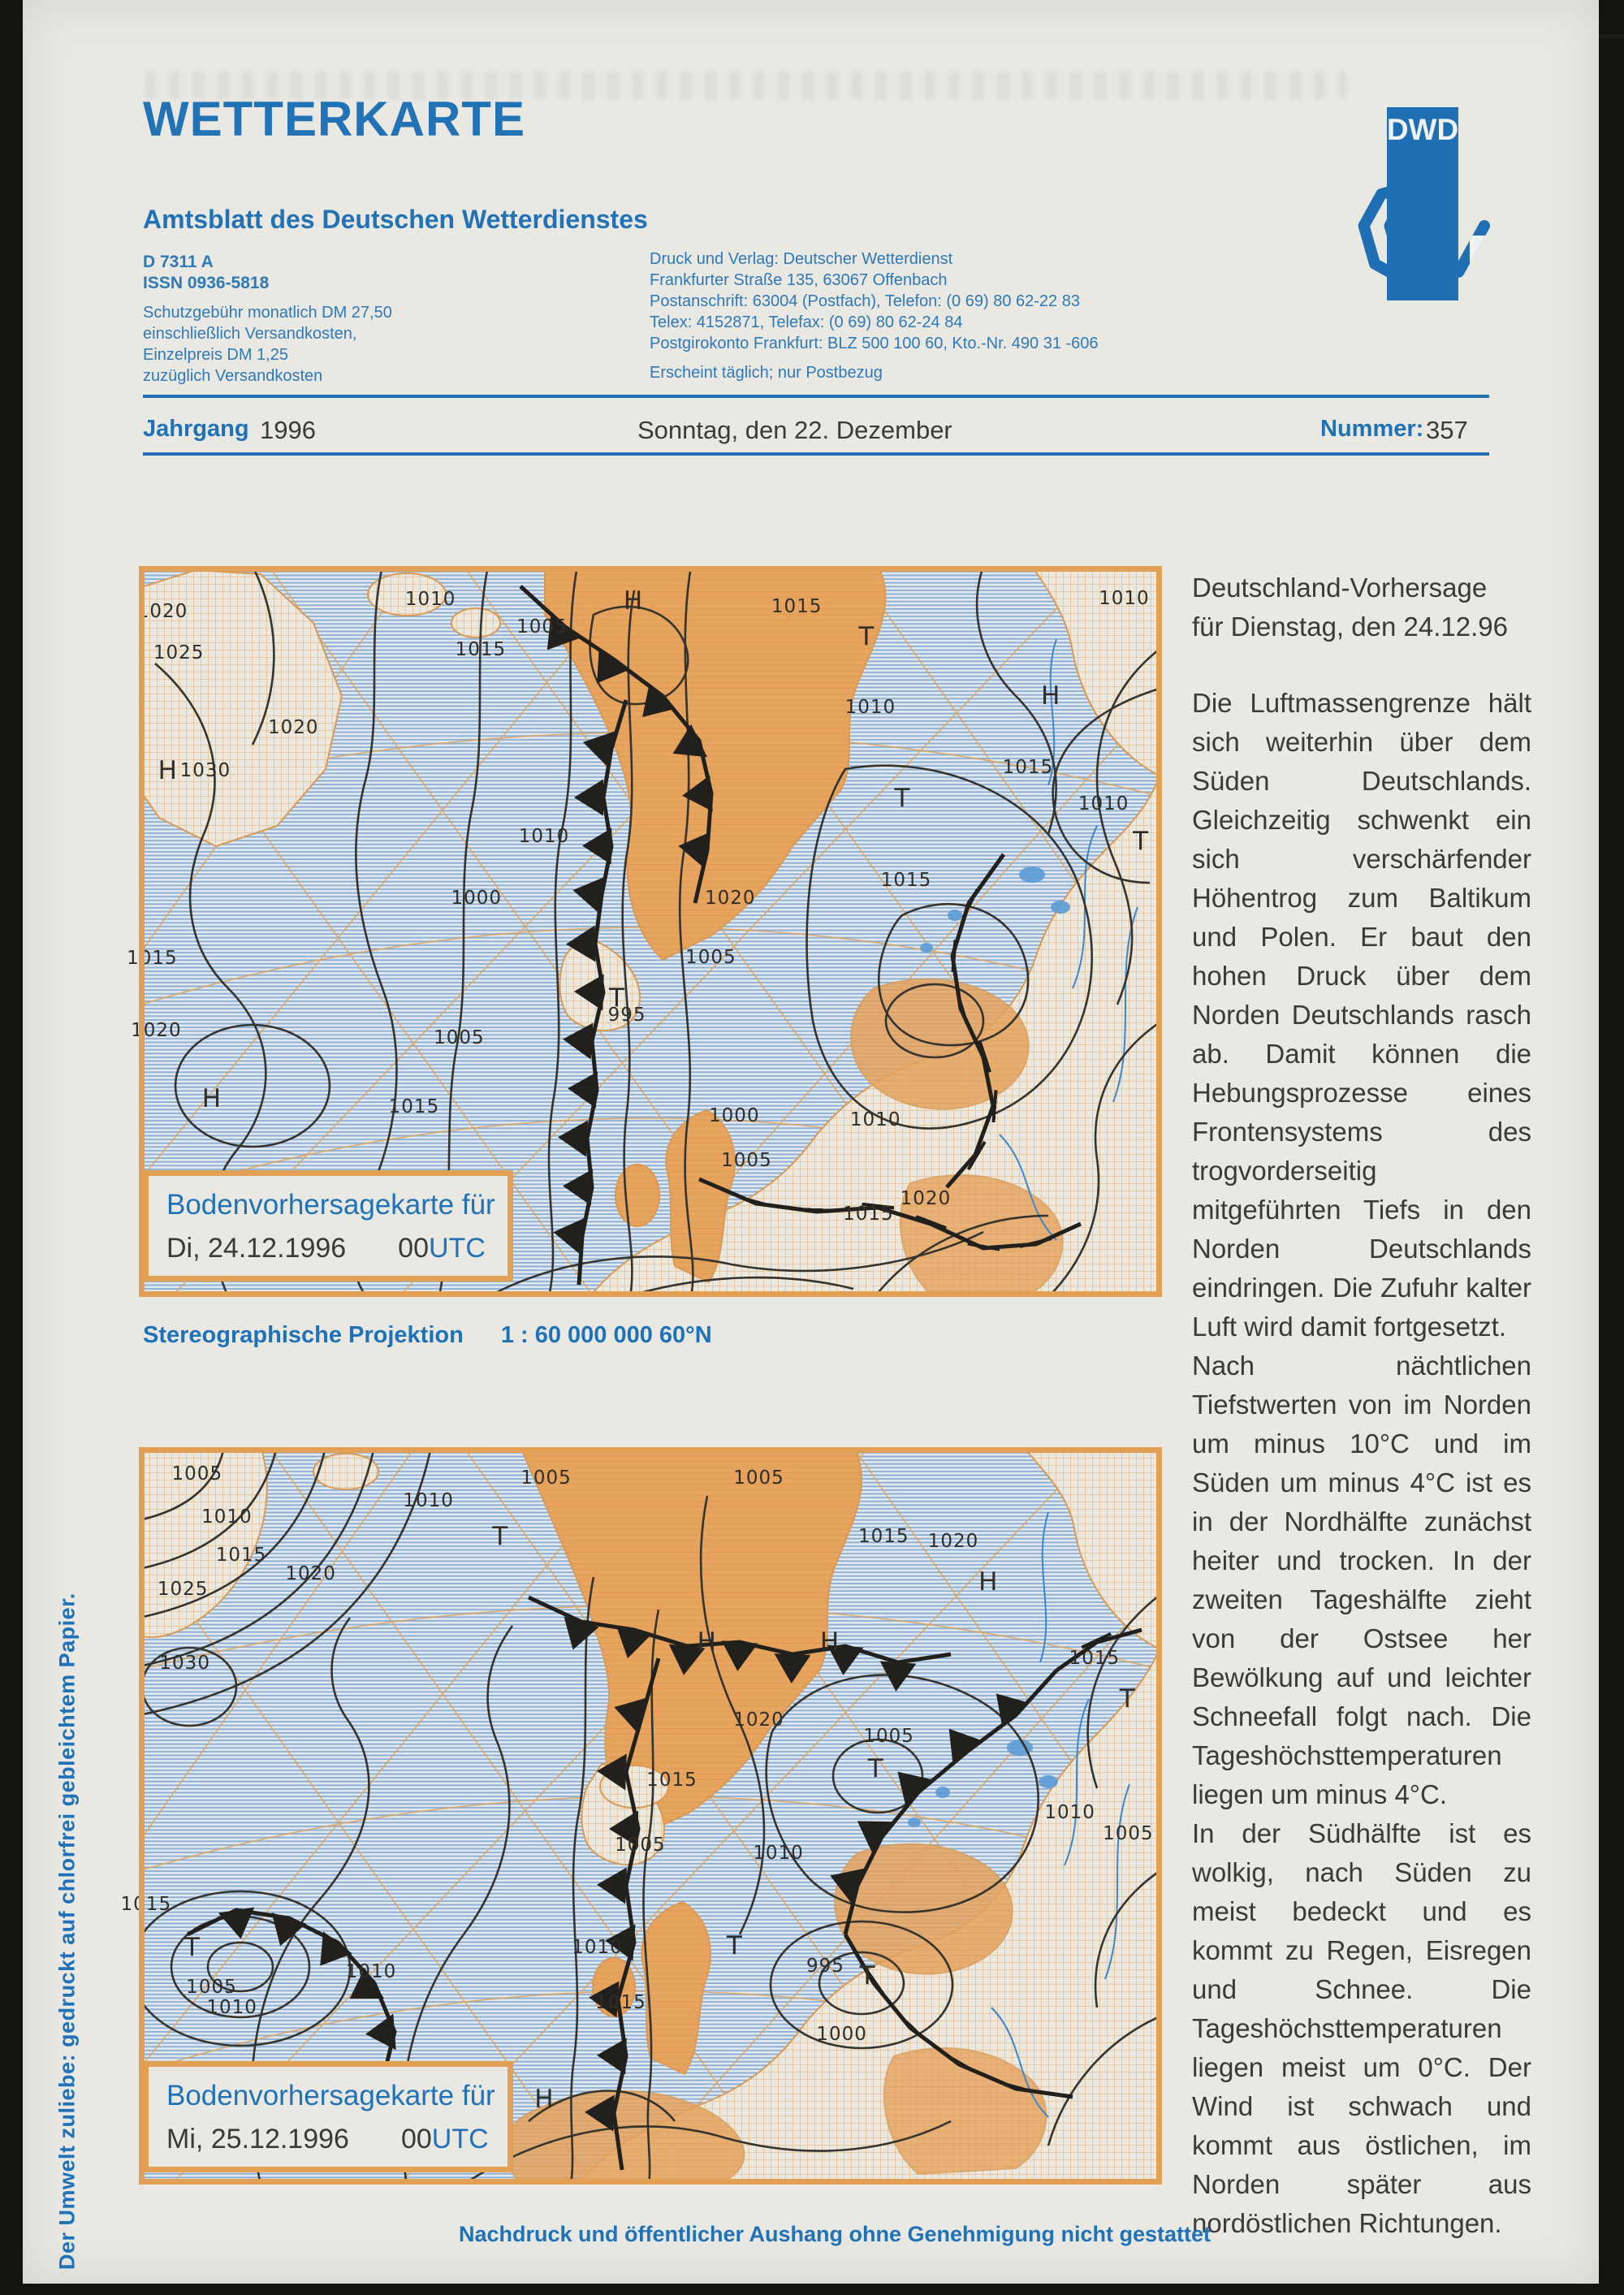 Image resolution: width=1624 pixels, height=2295 pixels. Describe the element at coordinates (606, 1335) in the screenshot. I see `projection-scale: 1 : 60 000 000 60°N` at that location.